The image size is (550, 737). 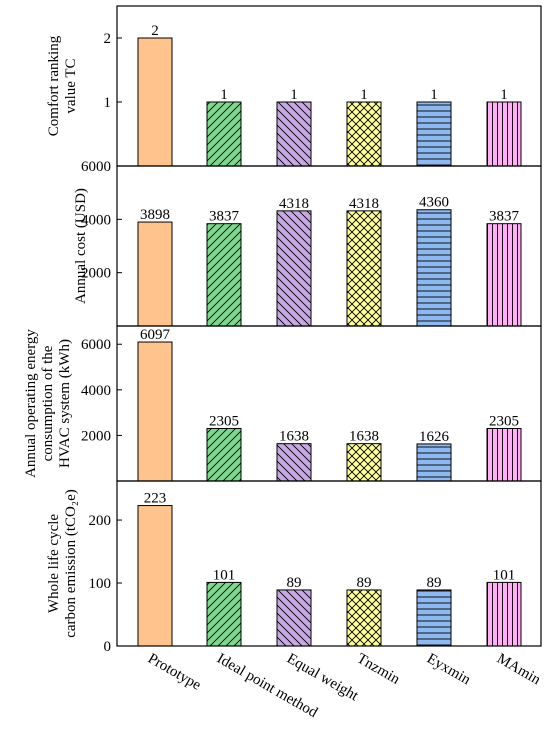 What do you see at coordinates (449, 670) in the screenshot?
I see `category-label-5: Eyxmin` at bounding box center [449, 670].